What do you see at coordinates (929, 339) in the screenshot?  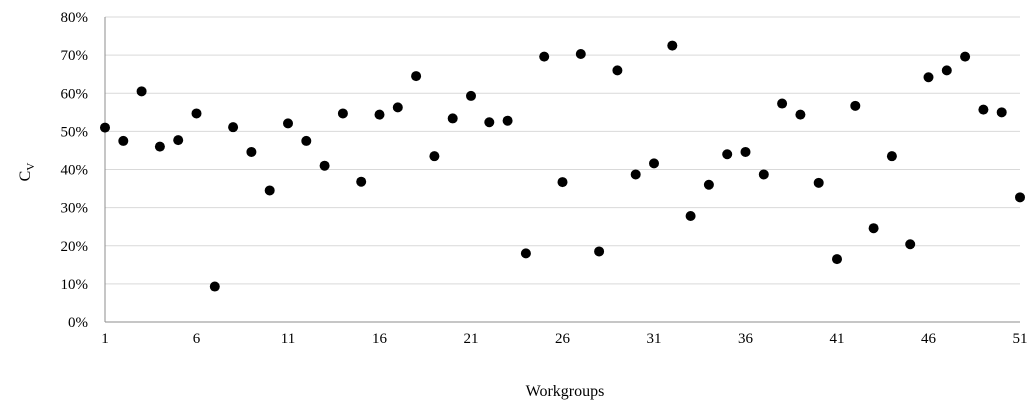 I see `x-tick-label: 46` at bounding box center [929, 339].